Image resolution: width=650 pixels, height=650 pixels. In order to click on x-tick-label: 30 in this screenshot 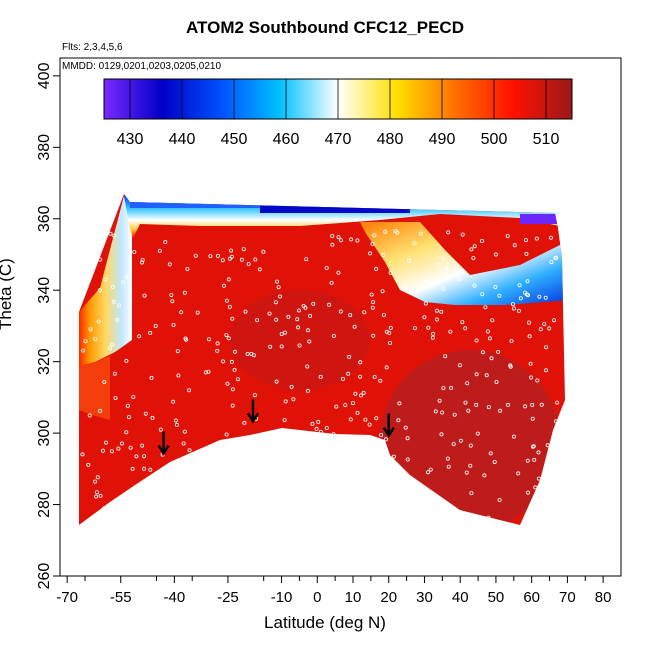, I will do `click(424, 597)`.